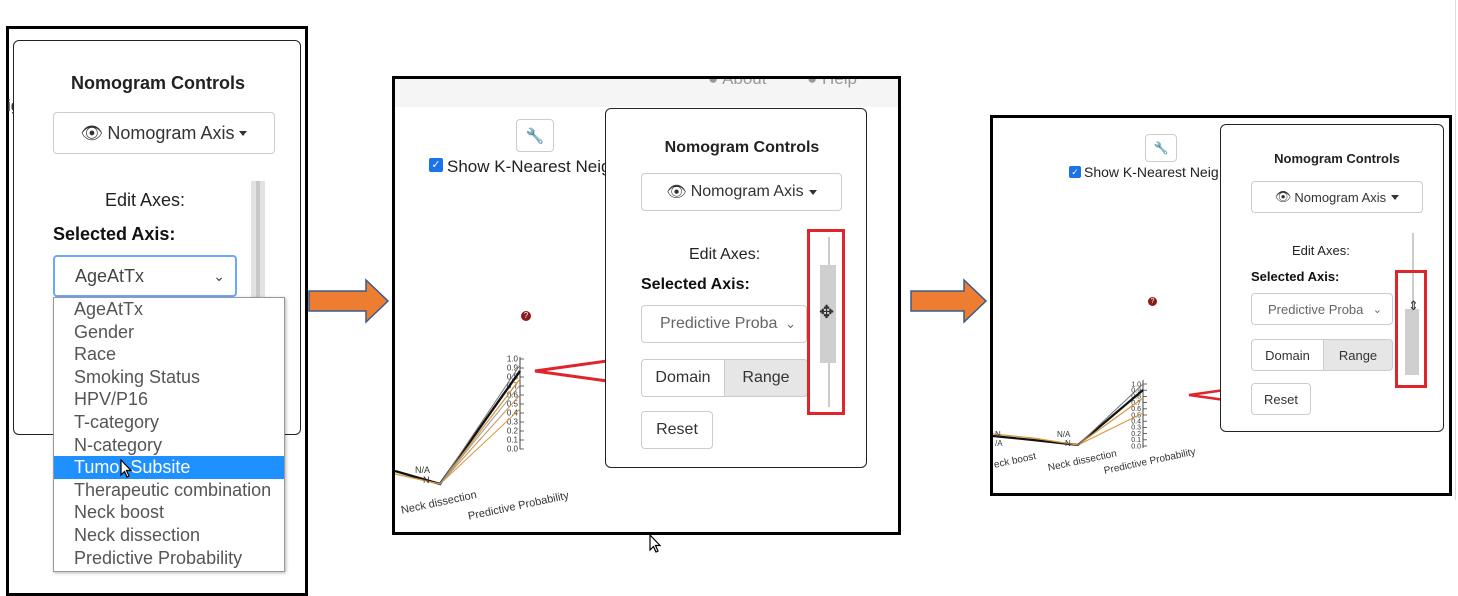  Describe the element at coordinates (137, 534) in the screenshot. I see `dropdown-option: Neck dissection` at that location.